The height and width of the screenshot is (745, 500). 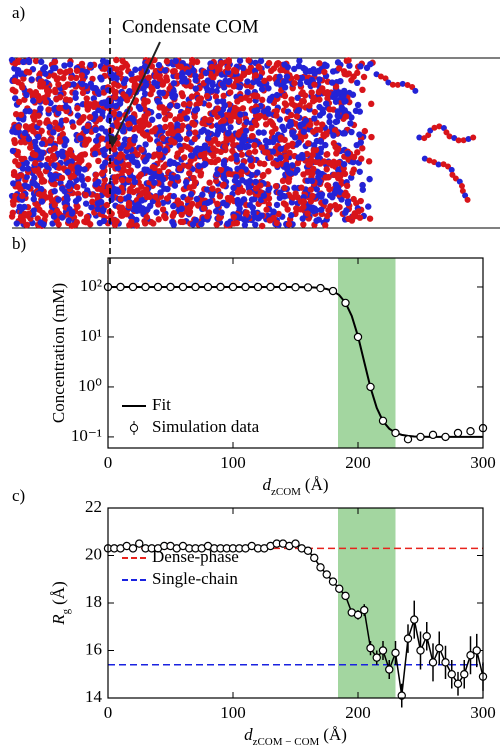 I want to click on x-tick-label: 300, so click(x=483, y=712).